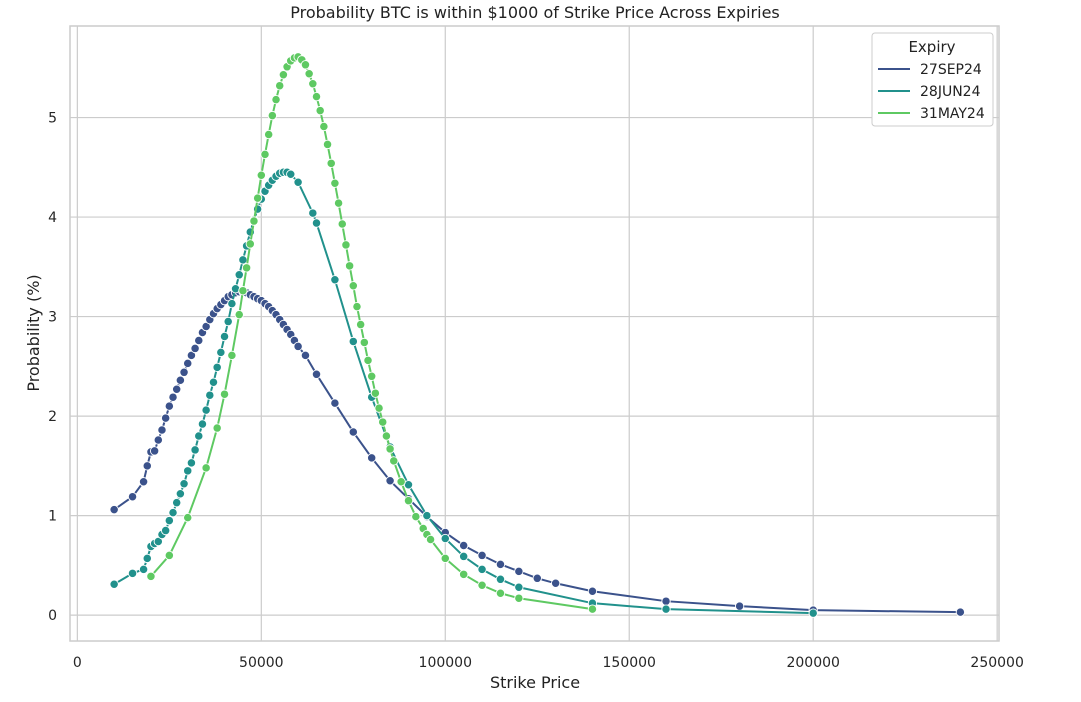  Describe the element at coordinates (52, 368) in the screenshot. I see `y-axis-ticks: 0 1 2 3 4 5` at that location.